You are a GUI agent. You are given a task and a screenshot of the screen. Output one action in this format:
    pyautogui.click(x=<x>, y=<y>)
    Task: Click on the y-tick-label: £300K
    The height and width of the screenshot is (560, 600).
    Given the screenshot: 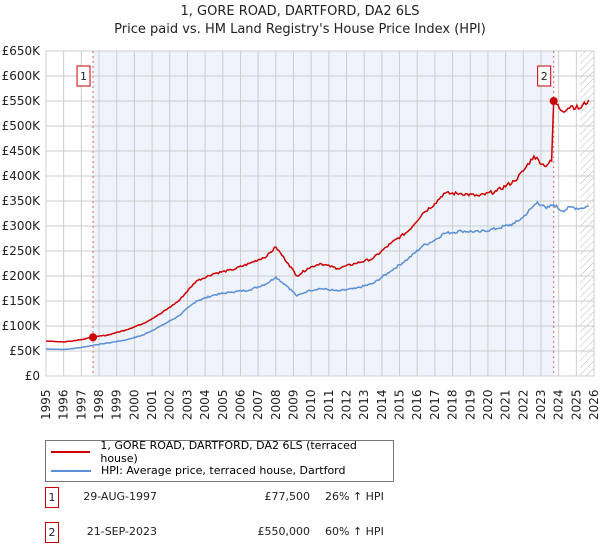 What is the action you would take?
    pyautogui.click(x=22, y=226)
    